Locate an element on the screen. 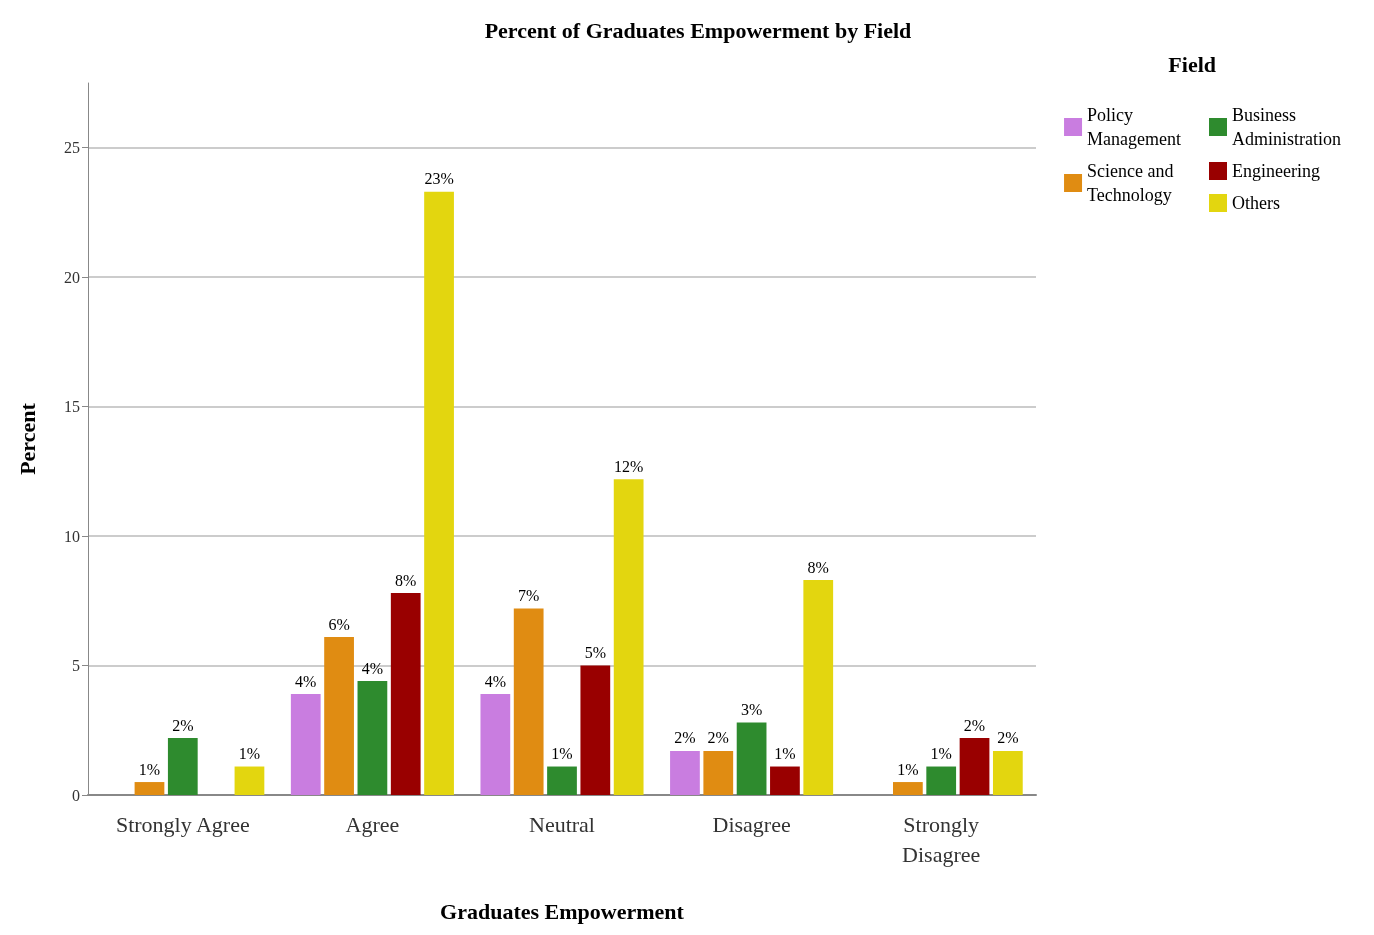 This screenshot has height=935, width=1374. legend-label: Others is located at coordinates (1256, 203).